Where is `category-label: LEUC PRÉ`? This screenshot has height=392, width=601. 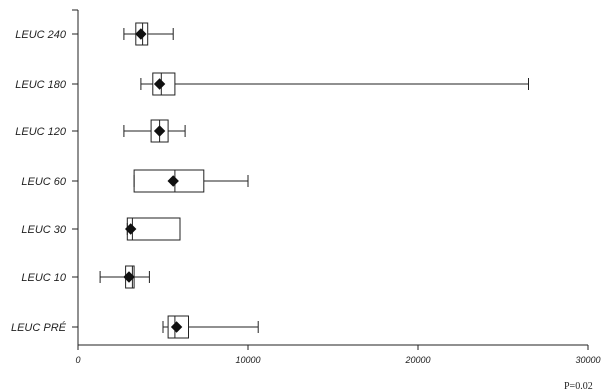
category-label: LEUC PRÉ is located at coordinates (39, 327).